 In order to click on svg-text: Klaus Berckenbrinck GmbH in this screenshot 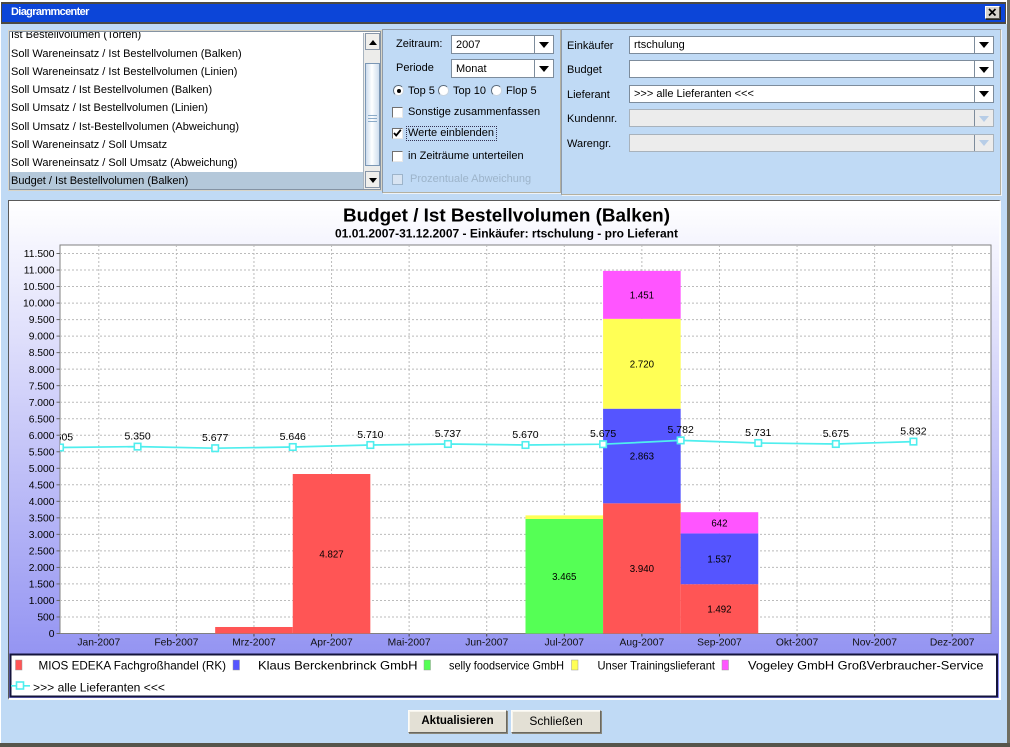, I will do `click(338, 666)`.